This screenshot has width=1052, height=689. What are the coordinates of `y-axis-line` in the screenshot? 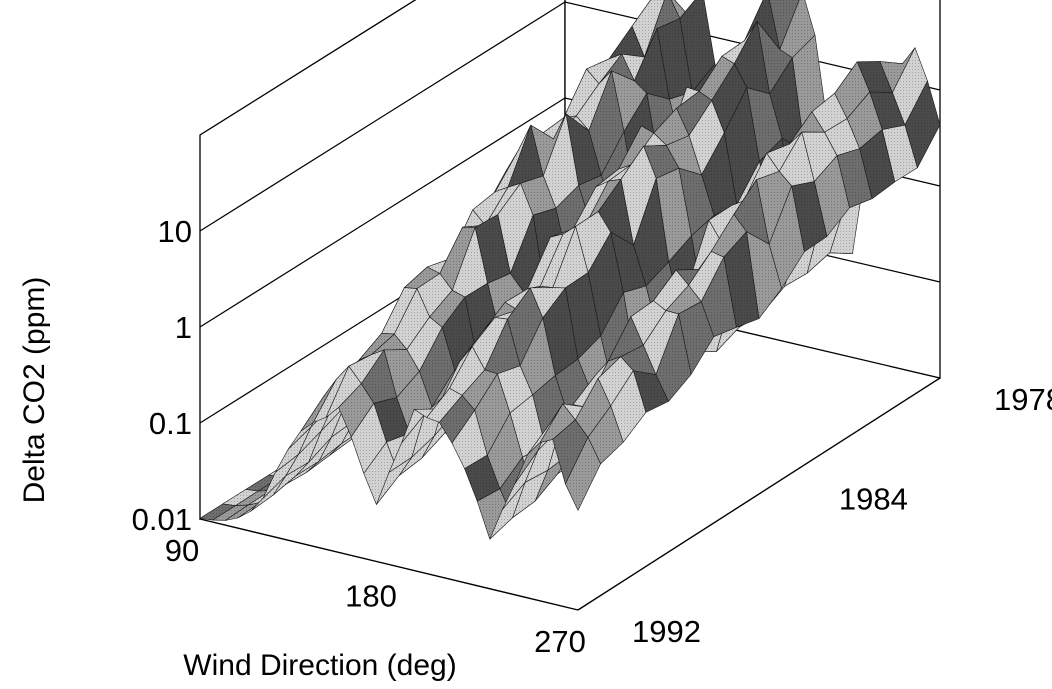 It's located at (759, 494).